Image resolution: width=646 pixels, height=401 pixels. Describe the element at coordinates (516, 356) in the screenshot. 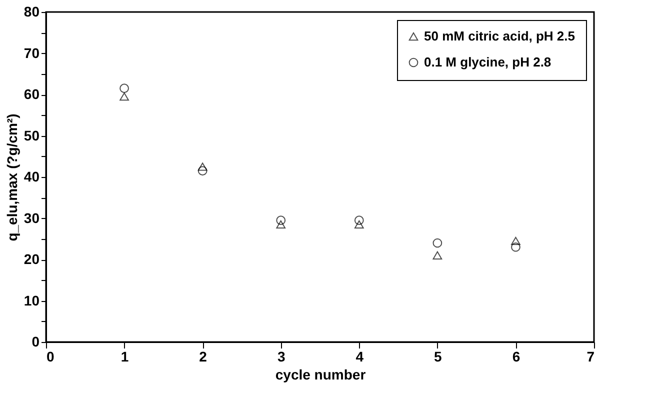

I see `x-tick-label: 6` at that location.